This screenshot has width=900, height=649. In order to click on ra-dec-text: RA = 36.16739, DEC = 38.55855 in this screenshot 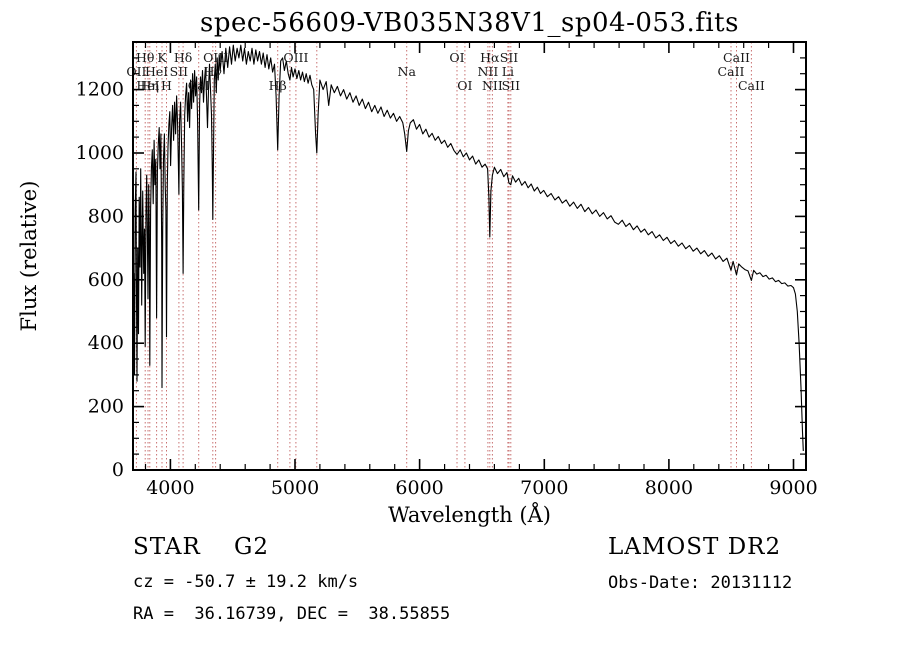, I will do `click(292, 614)`.